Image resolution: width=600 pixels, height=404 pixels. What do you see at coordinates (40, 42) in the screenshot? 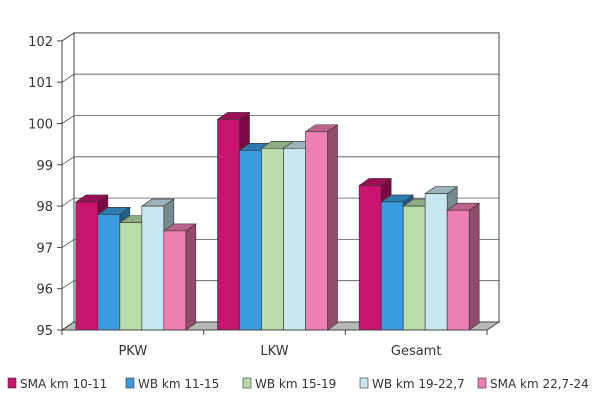
I see `y-tick-label: 102` at bounding box center [40, 42].